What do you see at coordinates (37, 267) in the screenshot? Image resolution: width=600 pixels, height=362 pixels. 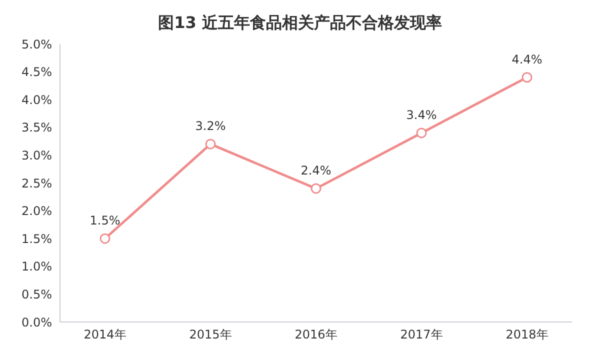 I see `y-tick-label: 1.0%` at bounding box center [37, 267].